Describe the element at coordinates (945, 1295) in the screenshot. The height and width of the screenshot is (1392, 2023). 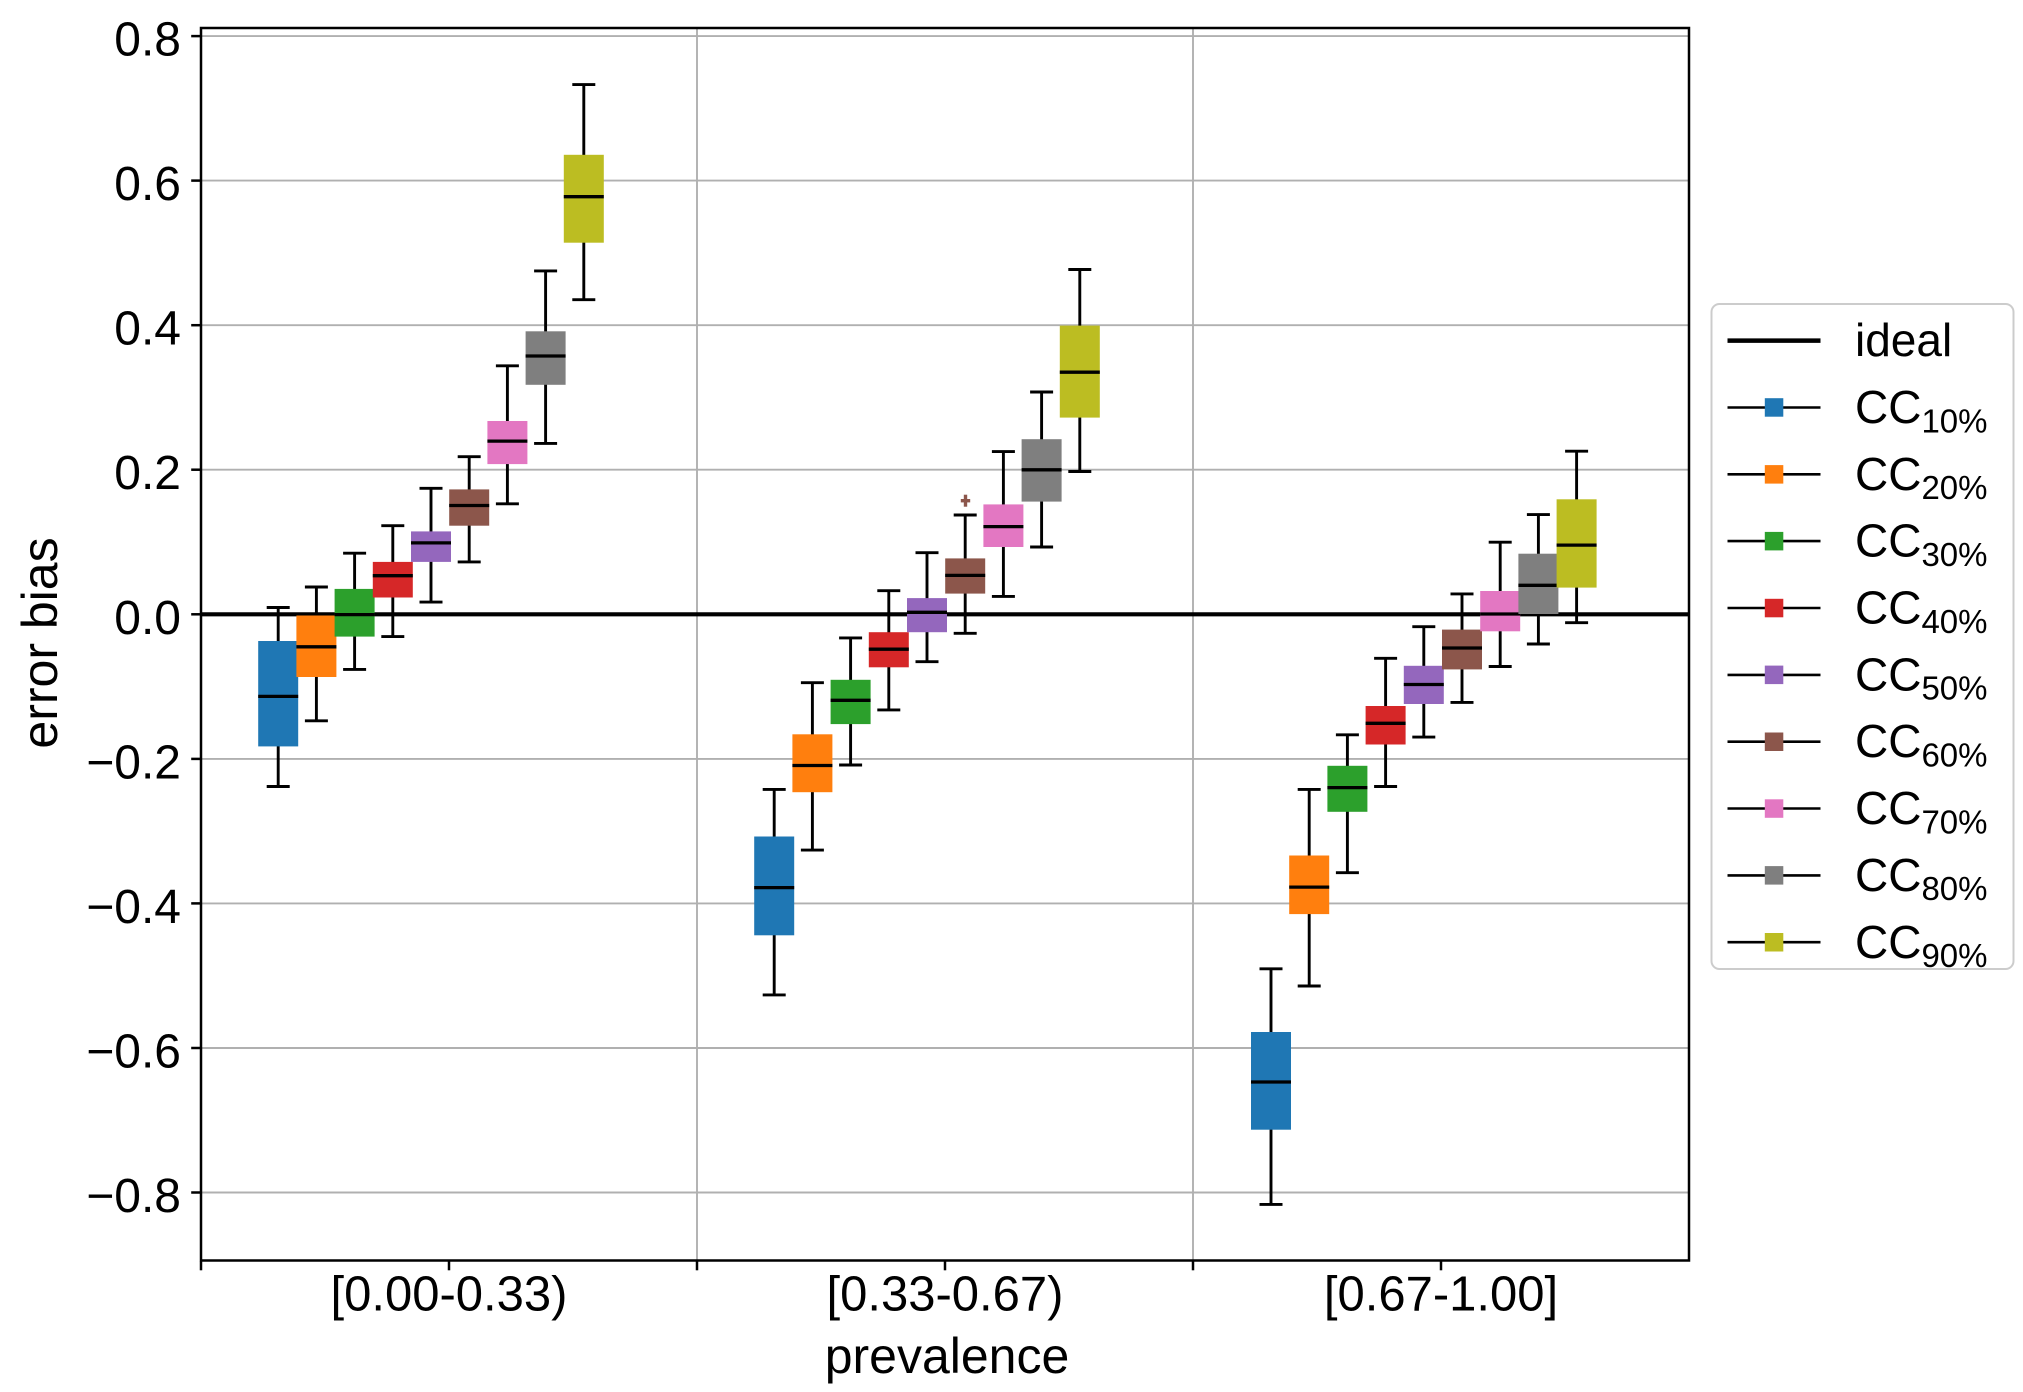
I see `svg-text: [0.33-0.67)` at that location.